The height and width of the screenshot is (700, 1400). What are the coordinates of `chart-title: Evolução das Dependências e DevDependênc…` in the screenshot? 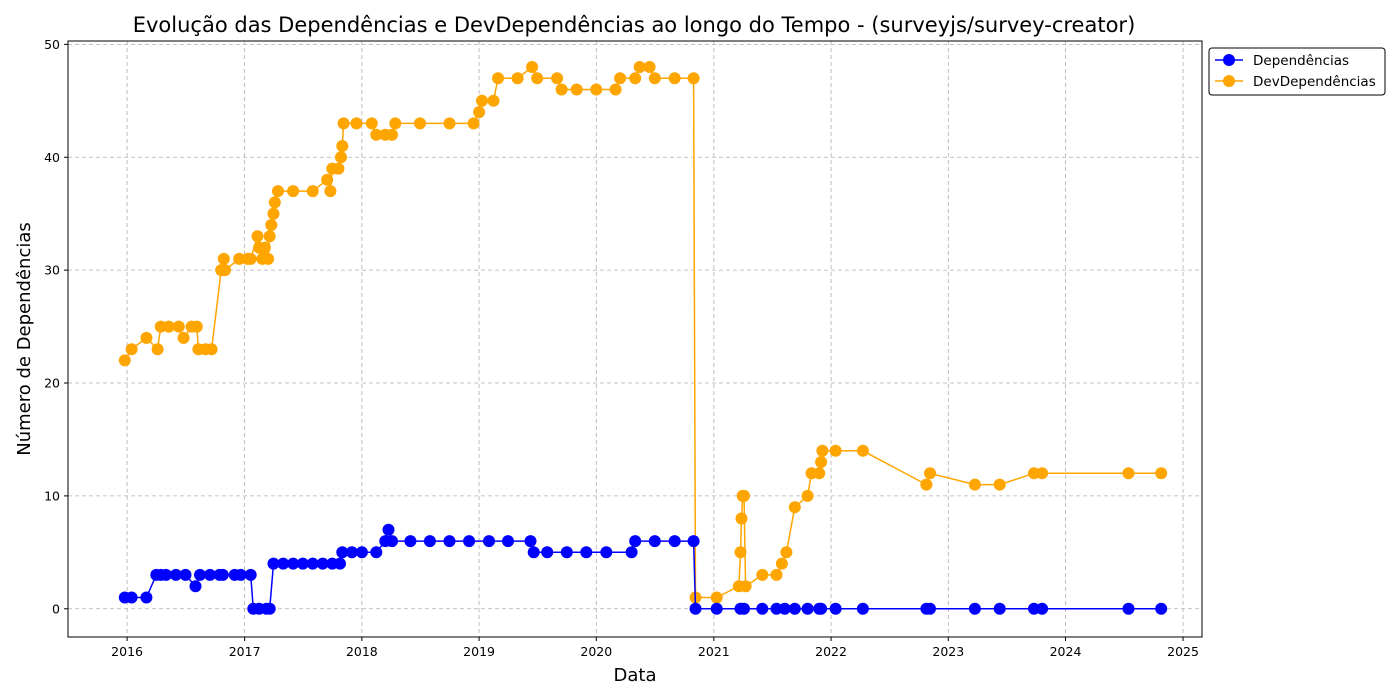 It's located at (634, 25).